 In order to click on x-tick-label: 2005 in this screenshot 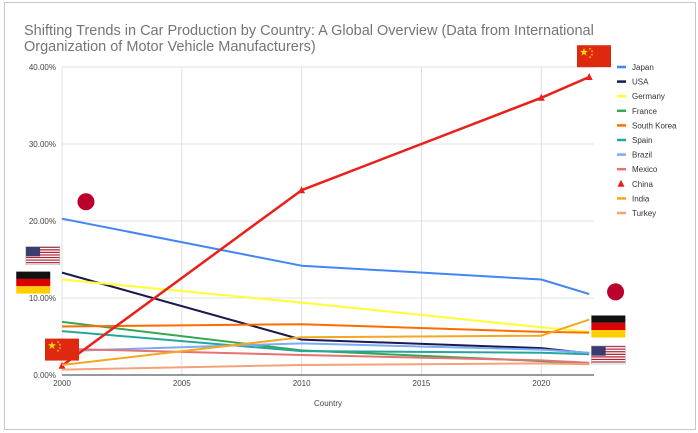, I will do `click(182, 383)`.